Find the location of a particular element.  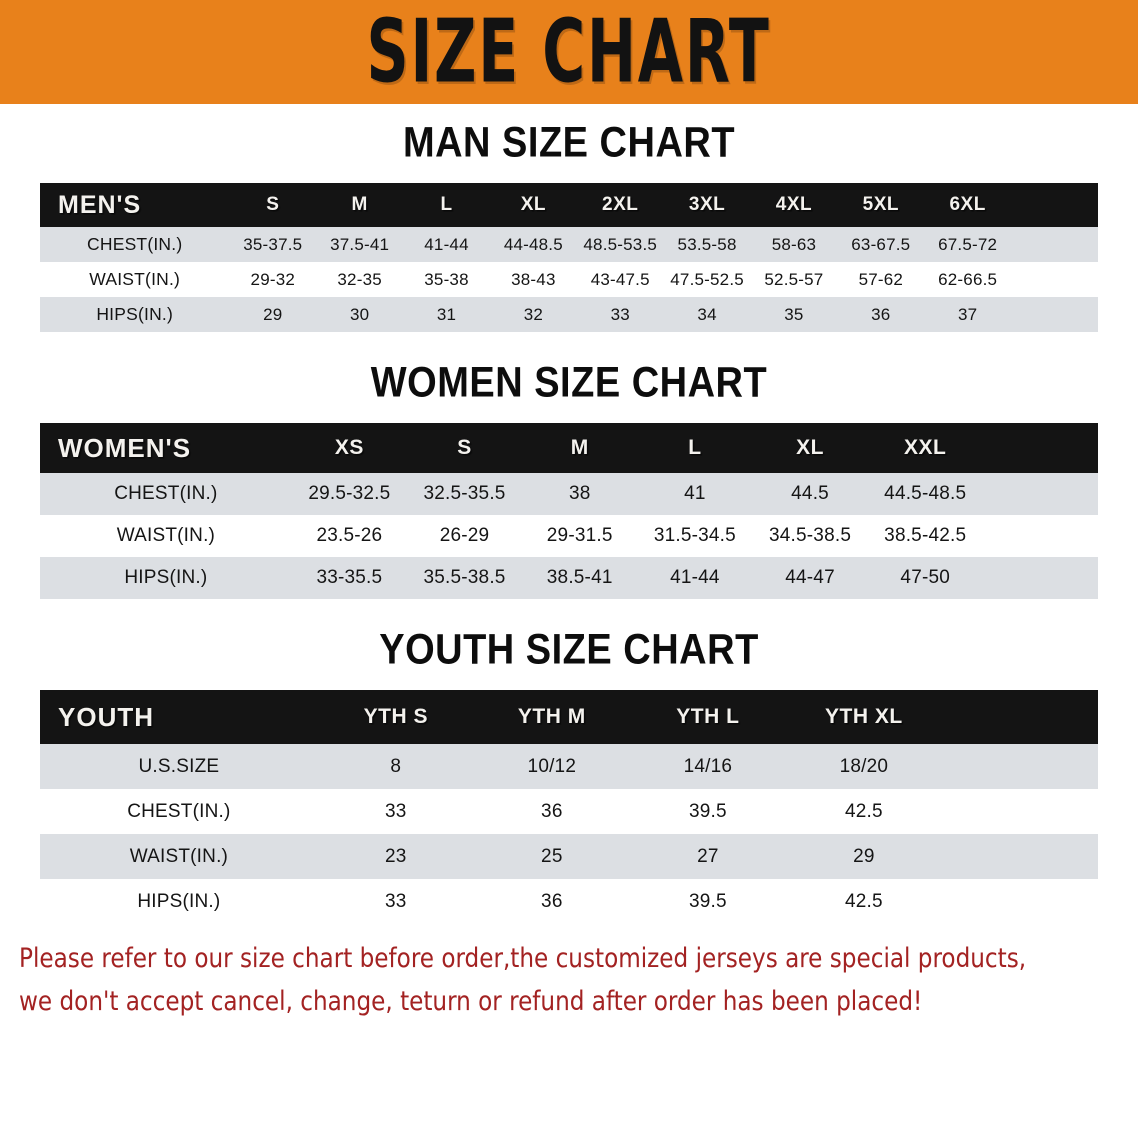

table-cell: 44-48.5 is located at coordinates (533, 244).